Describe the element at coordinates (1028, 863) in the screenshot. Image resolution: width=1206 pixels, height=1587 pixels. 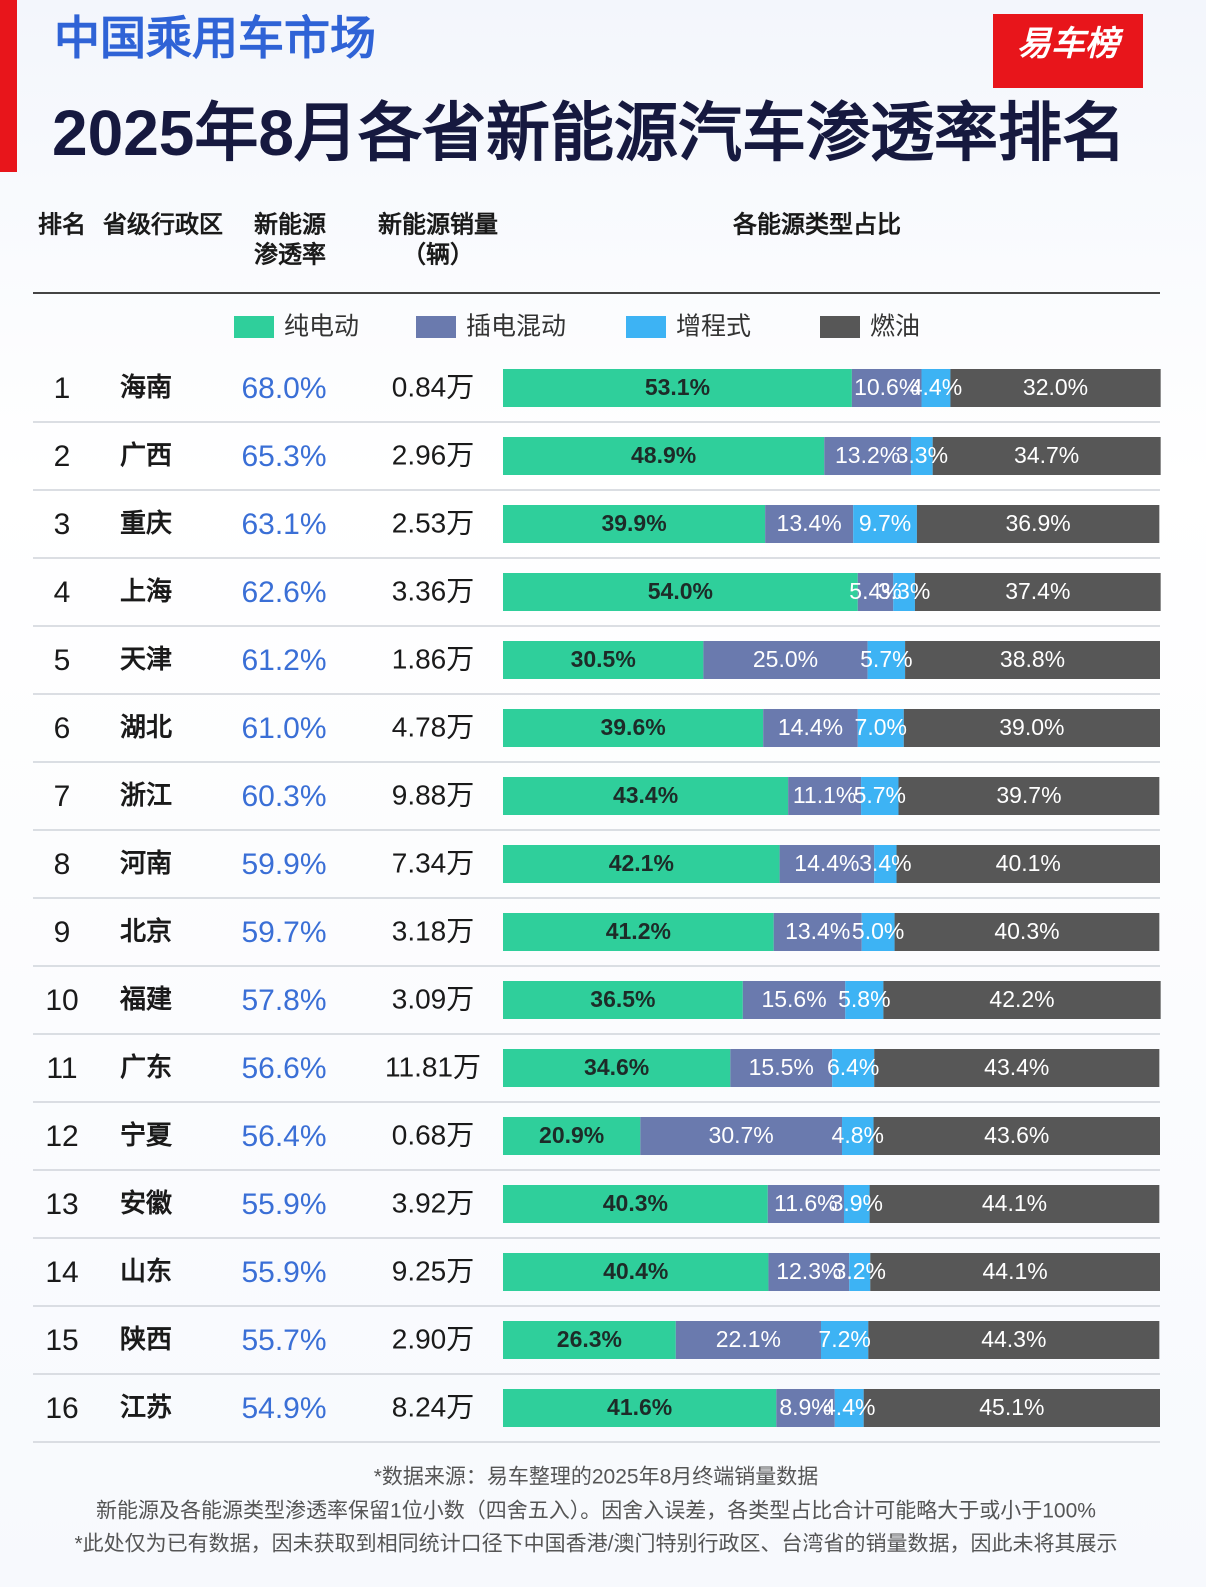
I see `value-label: 40.1%` at that location.